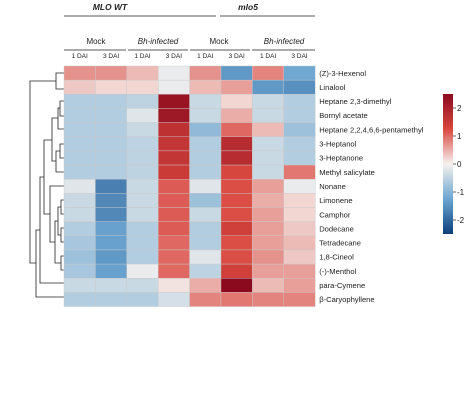  I want to click on dendrogram-branch-dodecane-tetradecane, so click(62, 235).